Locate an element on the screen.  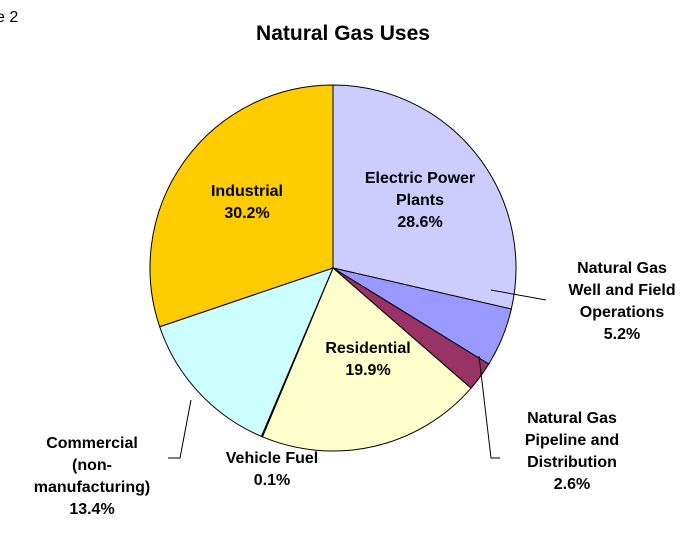
slice-label: Natural Gas Well and Field Operations is located at coordinates (621, 290).